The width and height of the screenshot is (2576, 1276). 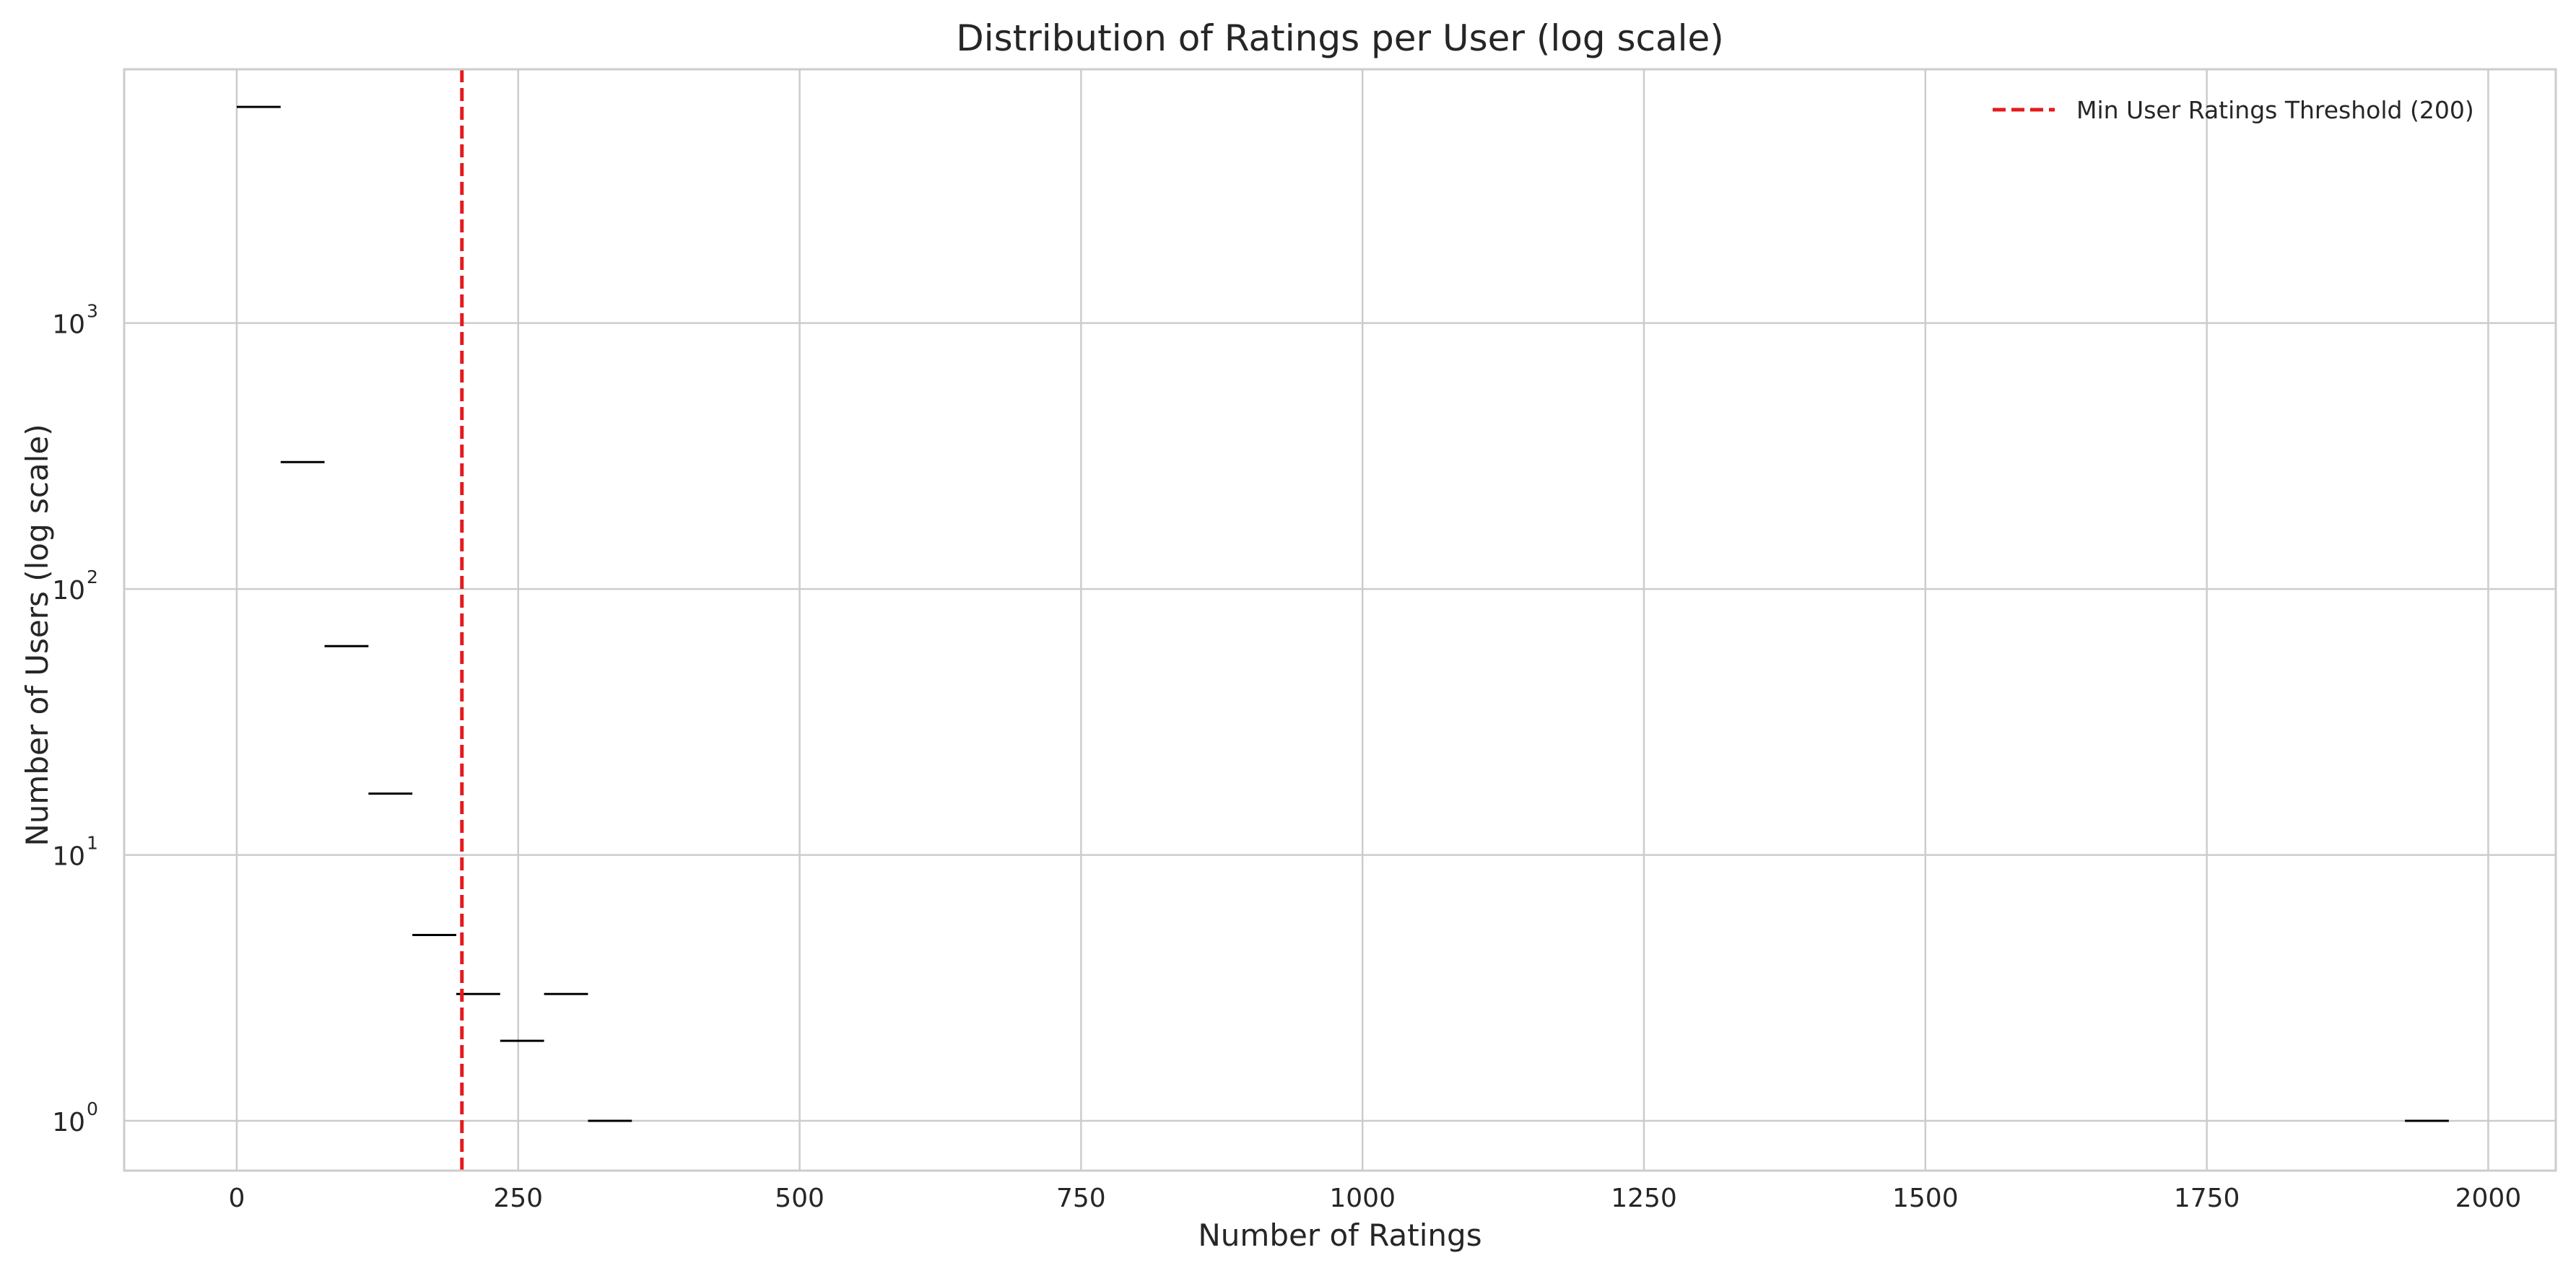 What do you see at coordinates (1644, 1198) in the screenshot?
I see `x-tick-label: 1250` at bounding box center [1644, 1198].